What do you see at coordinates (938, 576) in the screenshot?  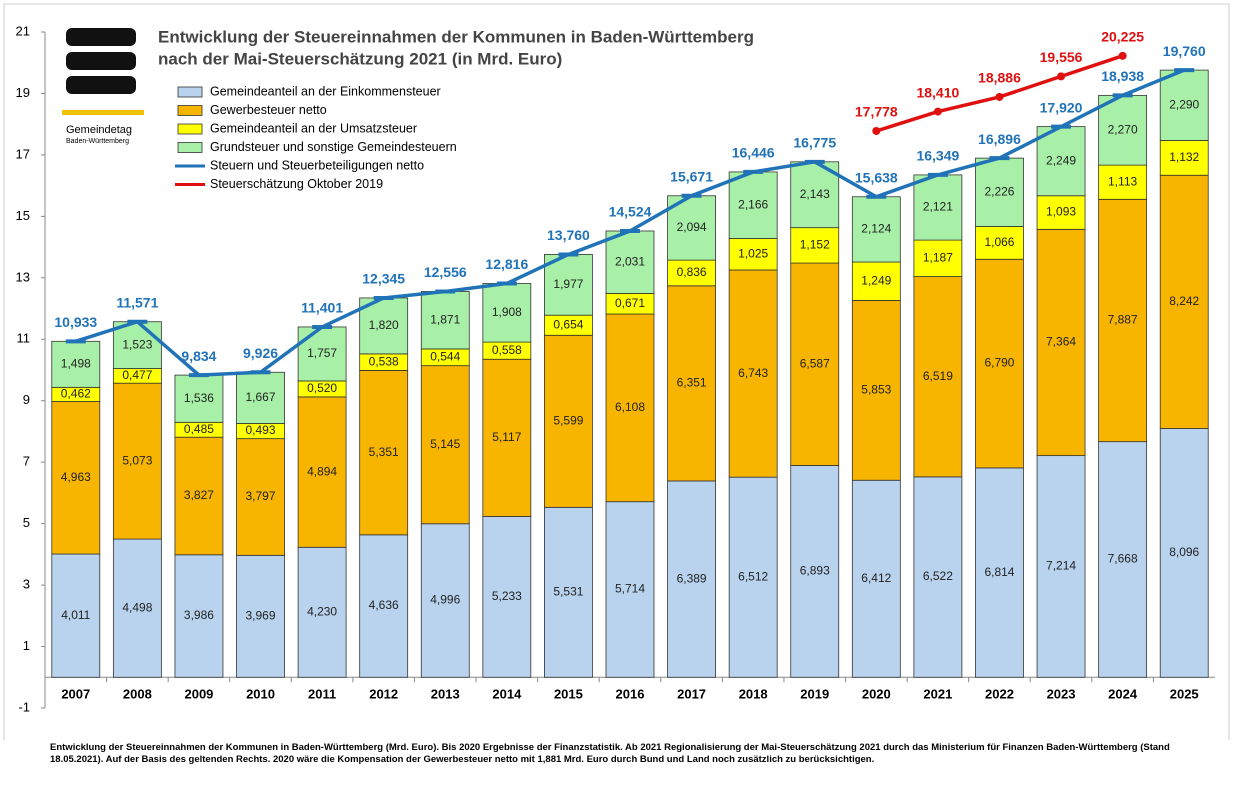 I see `data-label: 6,522` at bounding box center [938, 576].